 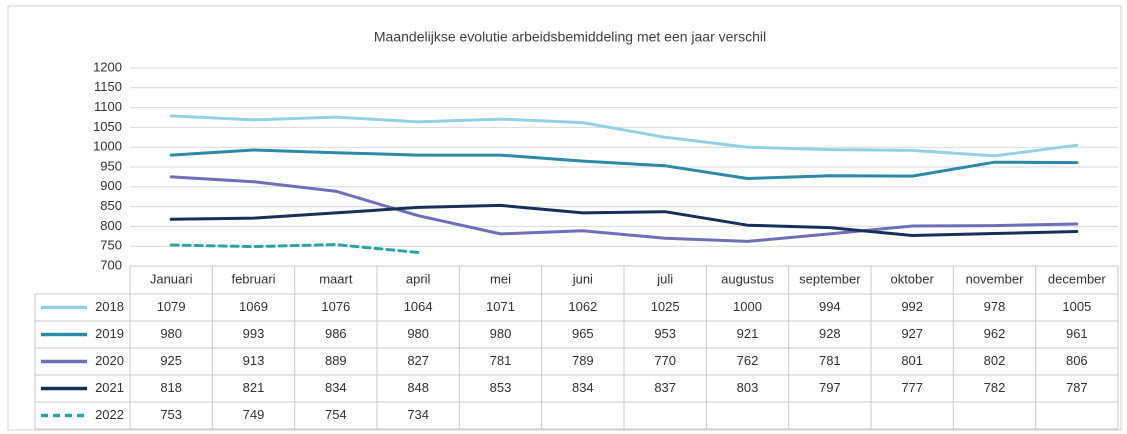 What do you see at coordinates (171, 306) in the screenshot?
I see `table-cell: 1079` at bounding box center [171, 306].